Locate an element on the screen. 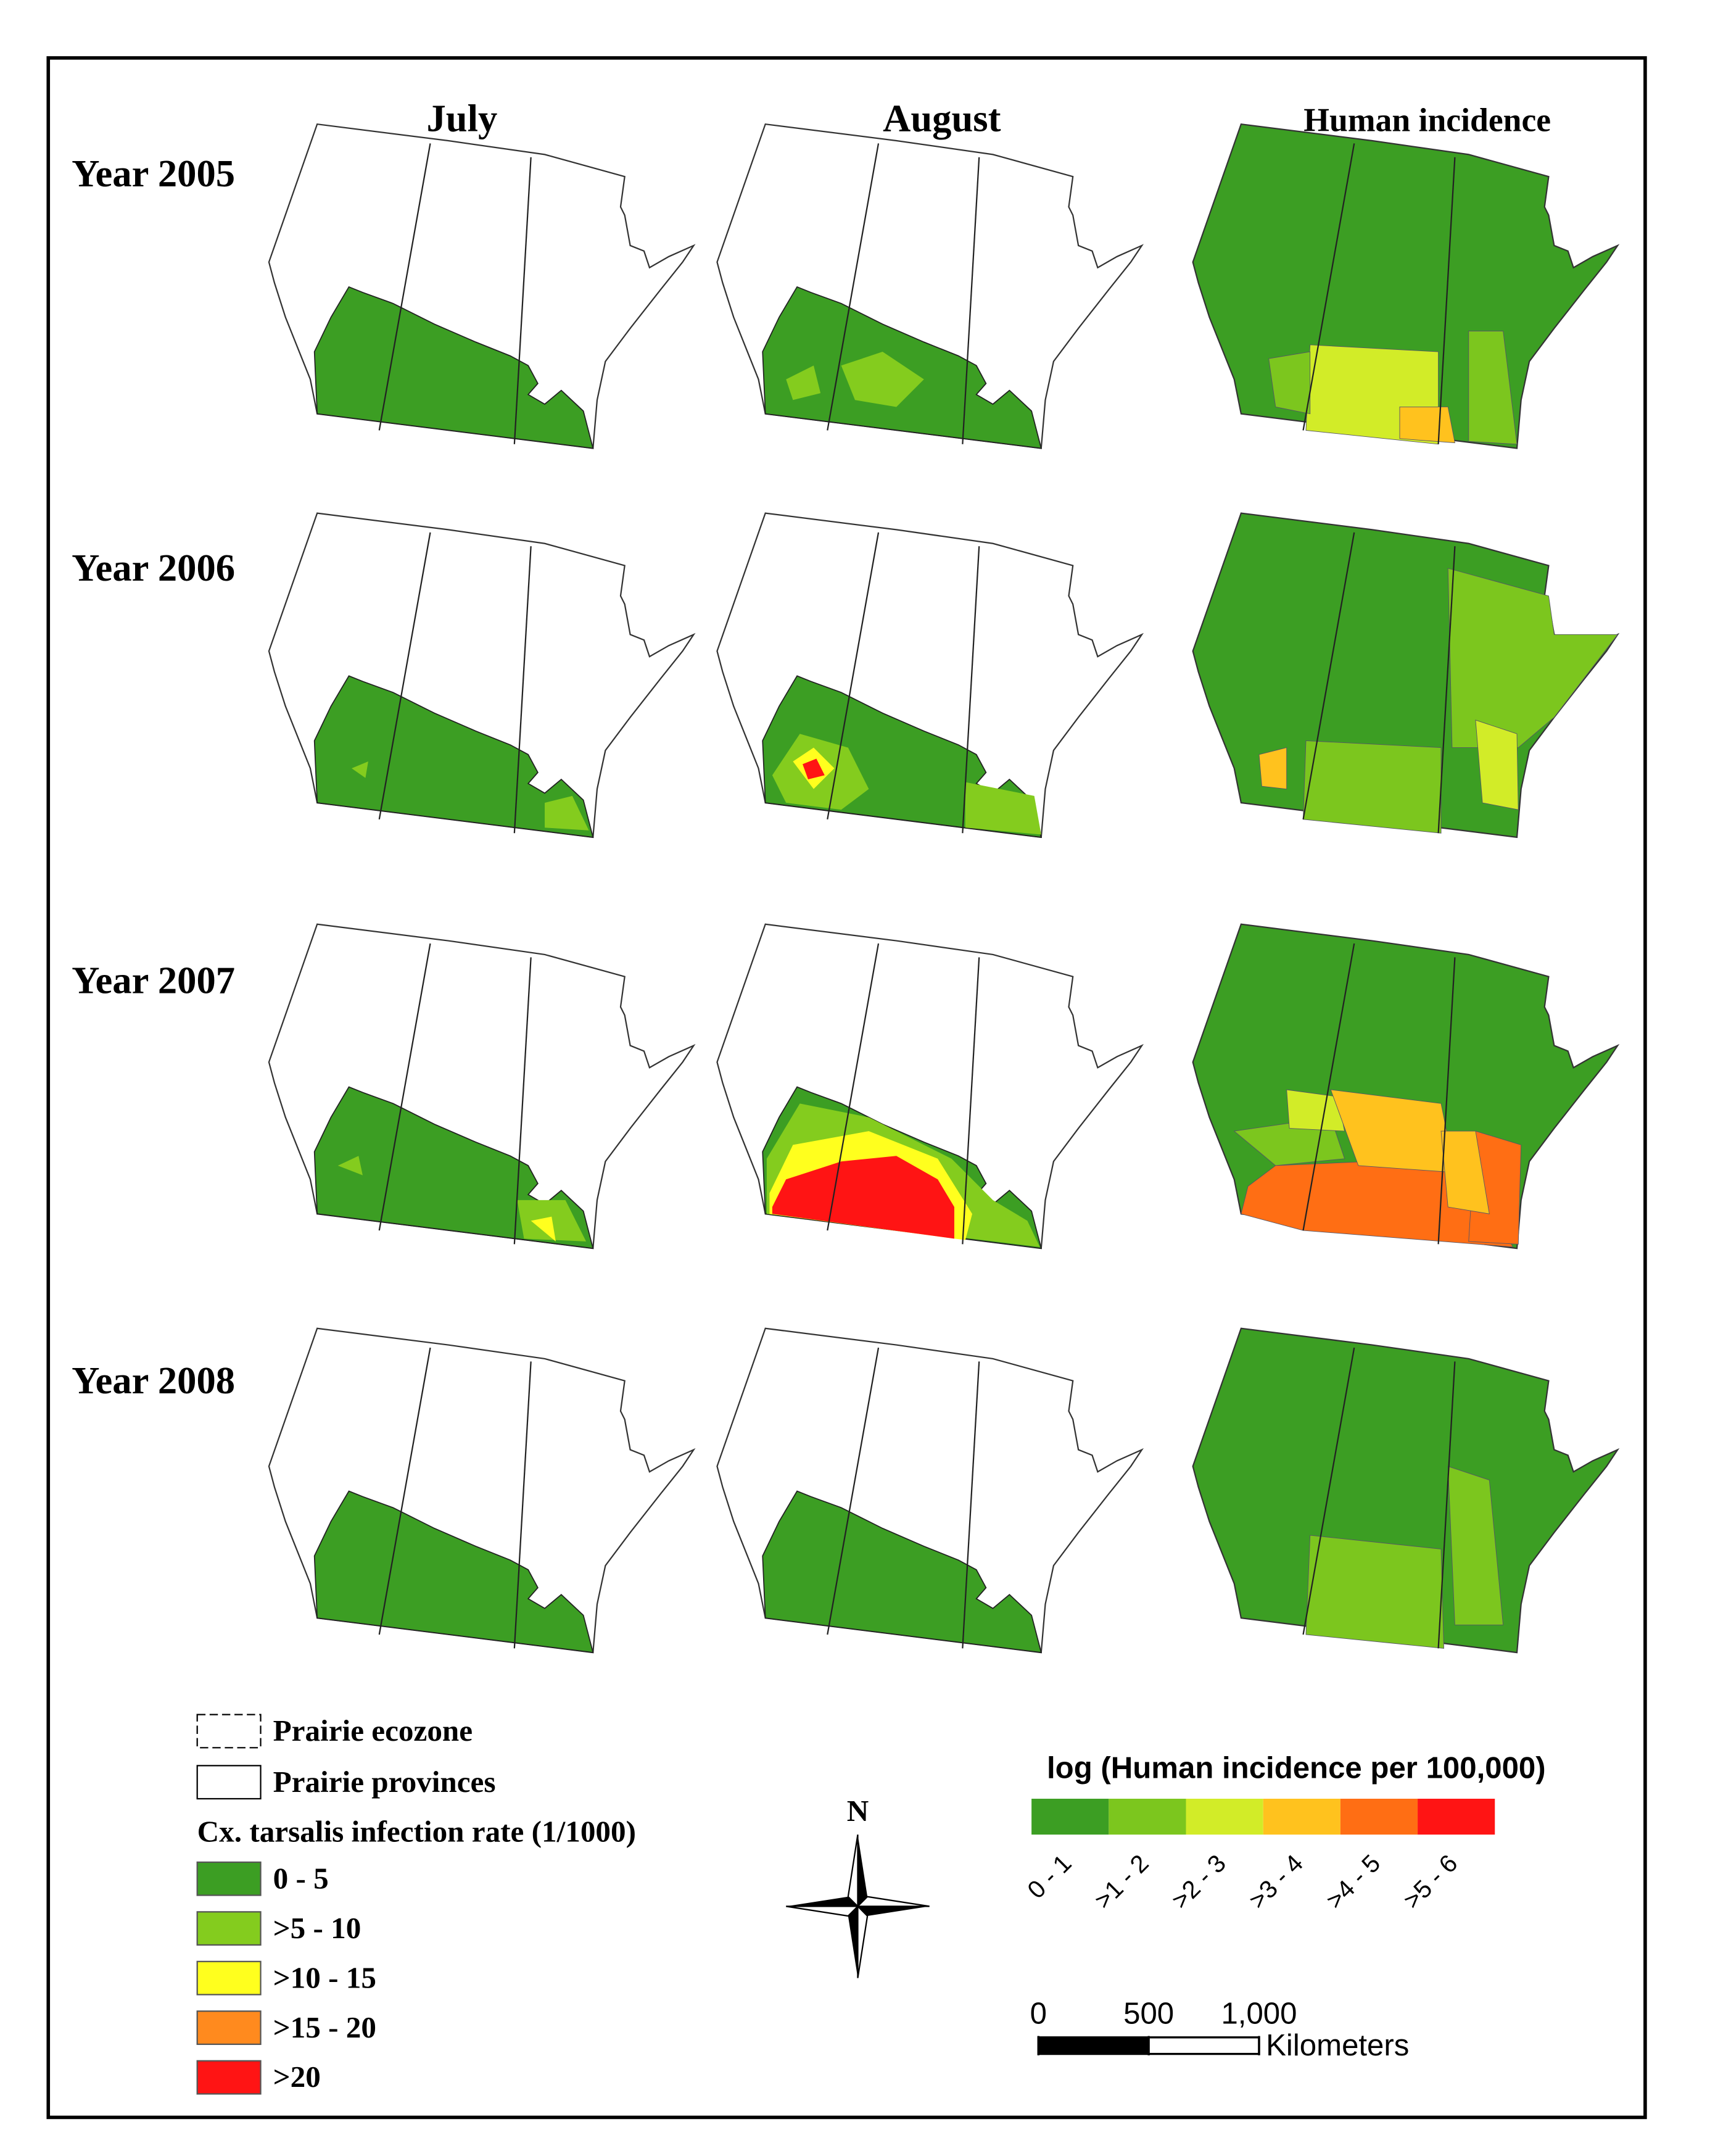  legend-title: Cx. tarsalis infection rate (1/1000) is located at coordinates (416, 1831).